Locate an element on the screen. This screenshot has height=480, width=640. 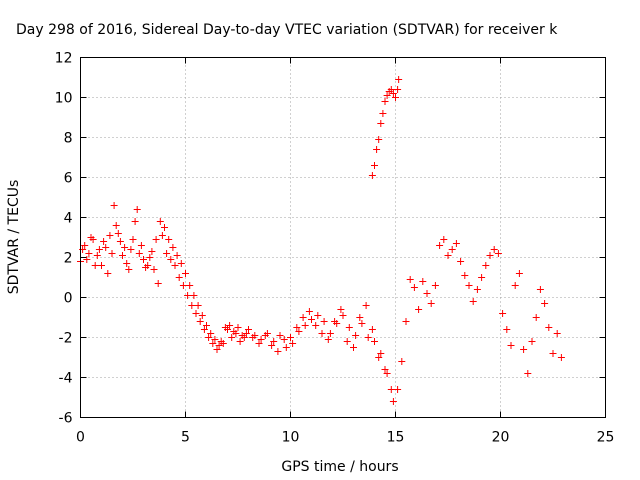
y-tick-label: 6 is located at coordinates (68, 179).